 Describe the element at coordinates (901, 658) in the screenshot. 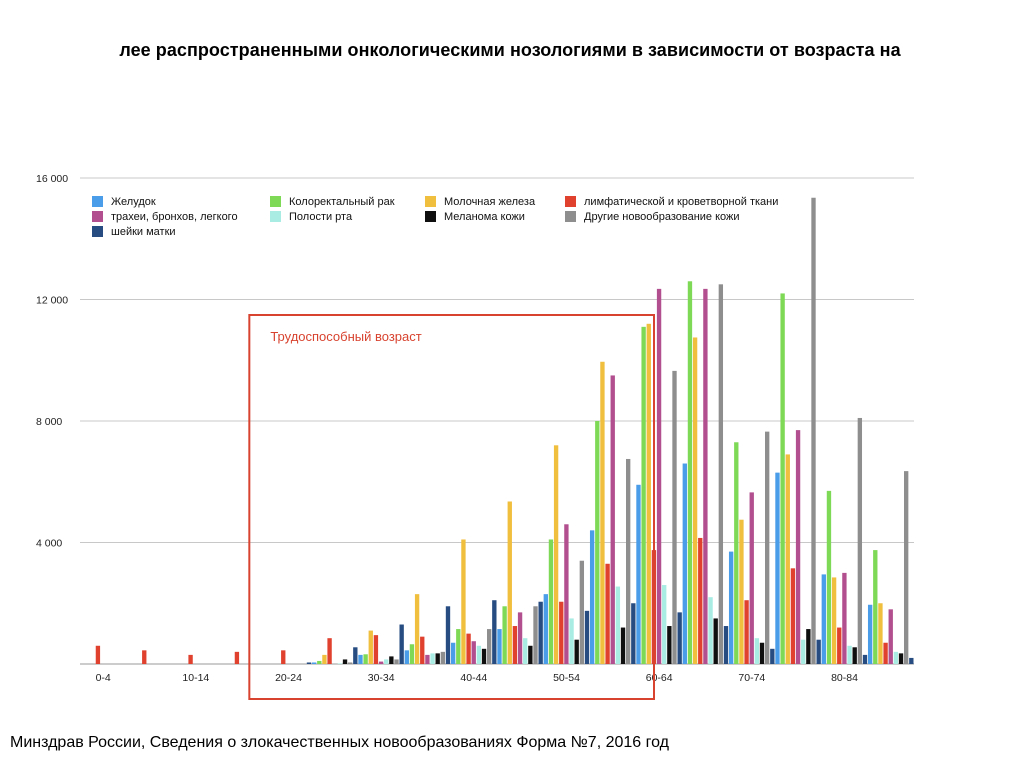

I see `bar-меланома-кожи-85+` at that location.